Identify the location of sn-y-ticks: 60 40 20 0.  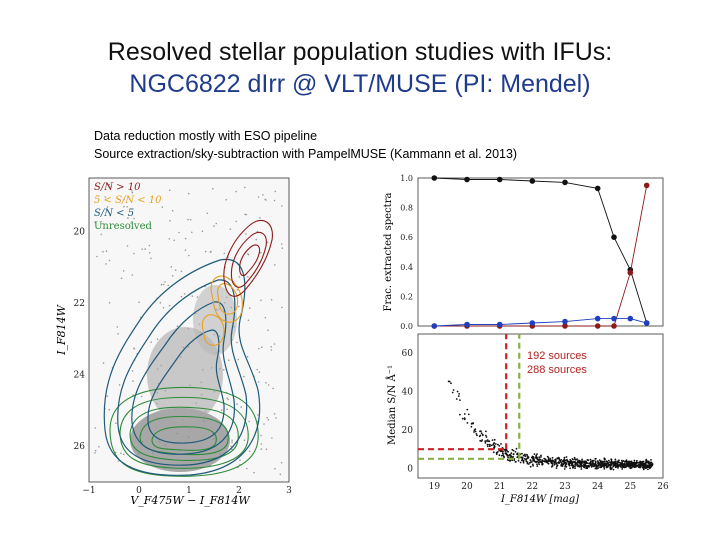
(408, 411).